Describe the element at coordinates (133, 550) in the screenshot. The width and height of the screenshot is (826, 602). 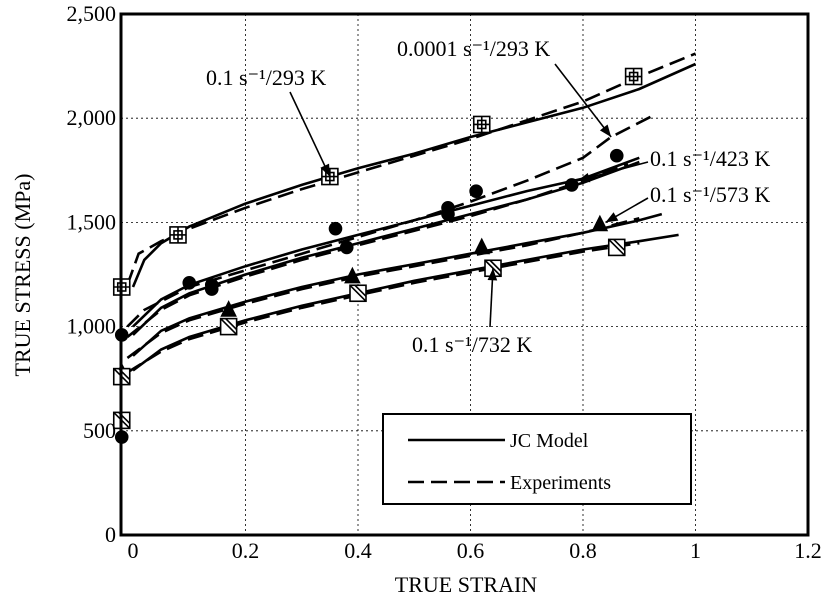
I see `x-tick-label: 0` at that location.